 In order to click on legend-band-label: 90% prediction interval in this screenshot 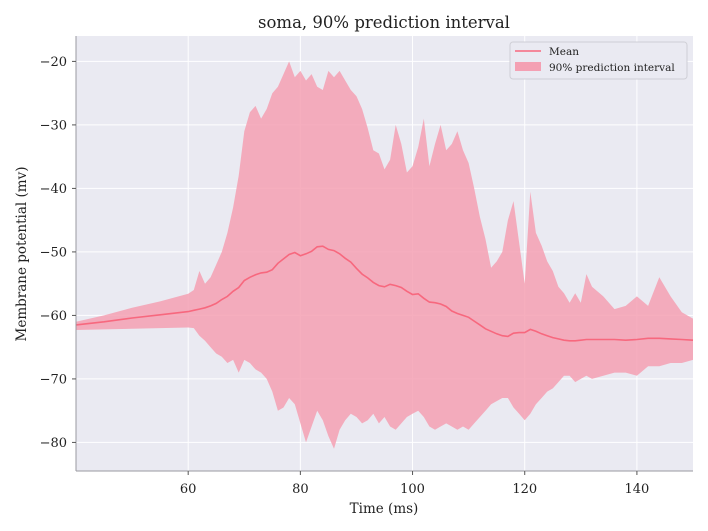, I will do `click(612, 68)`.